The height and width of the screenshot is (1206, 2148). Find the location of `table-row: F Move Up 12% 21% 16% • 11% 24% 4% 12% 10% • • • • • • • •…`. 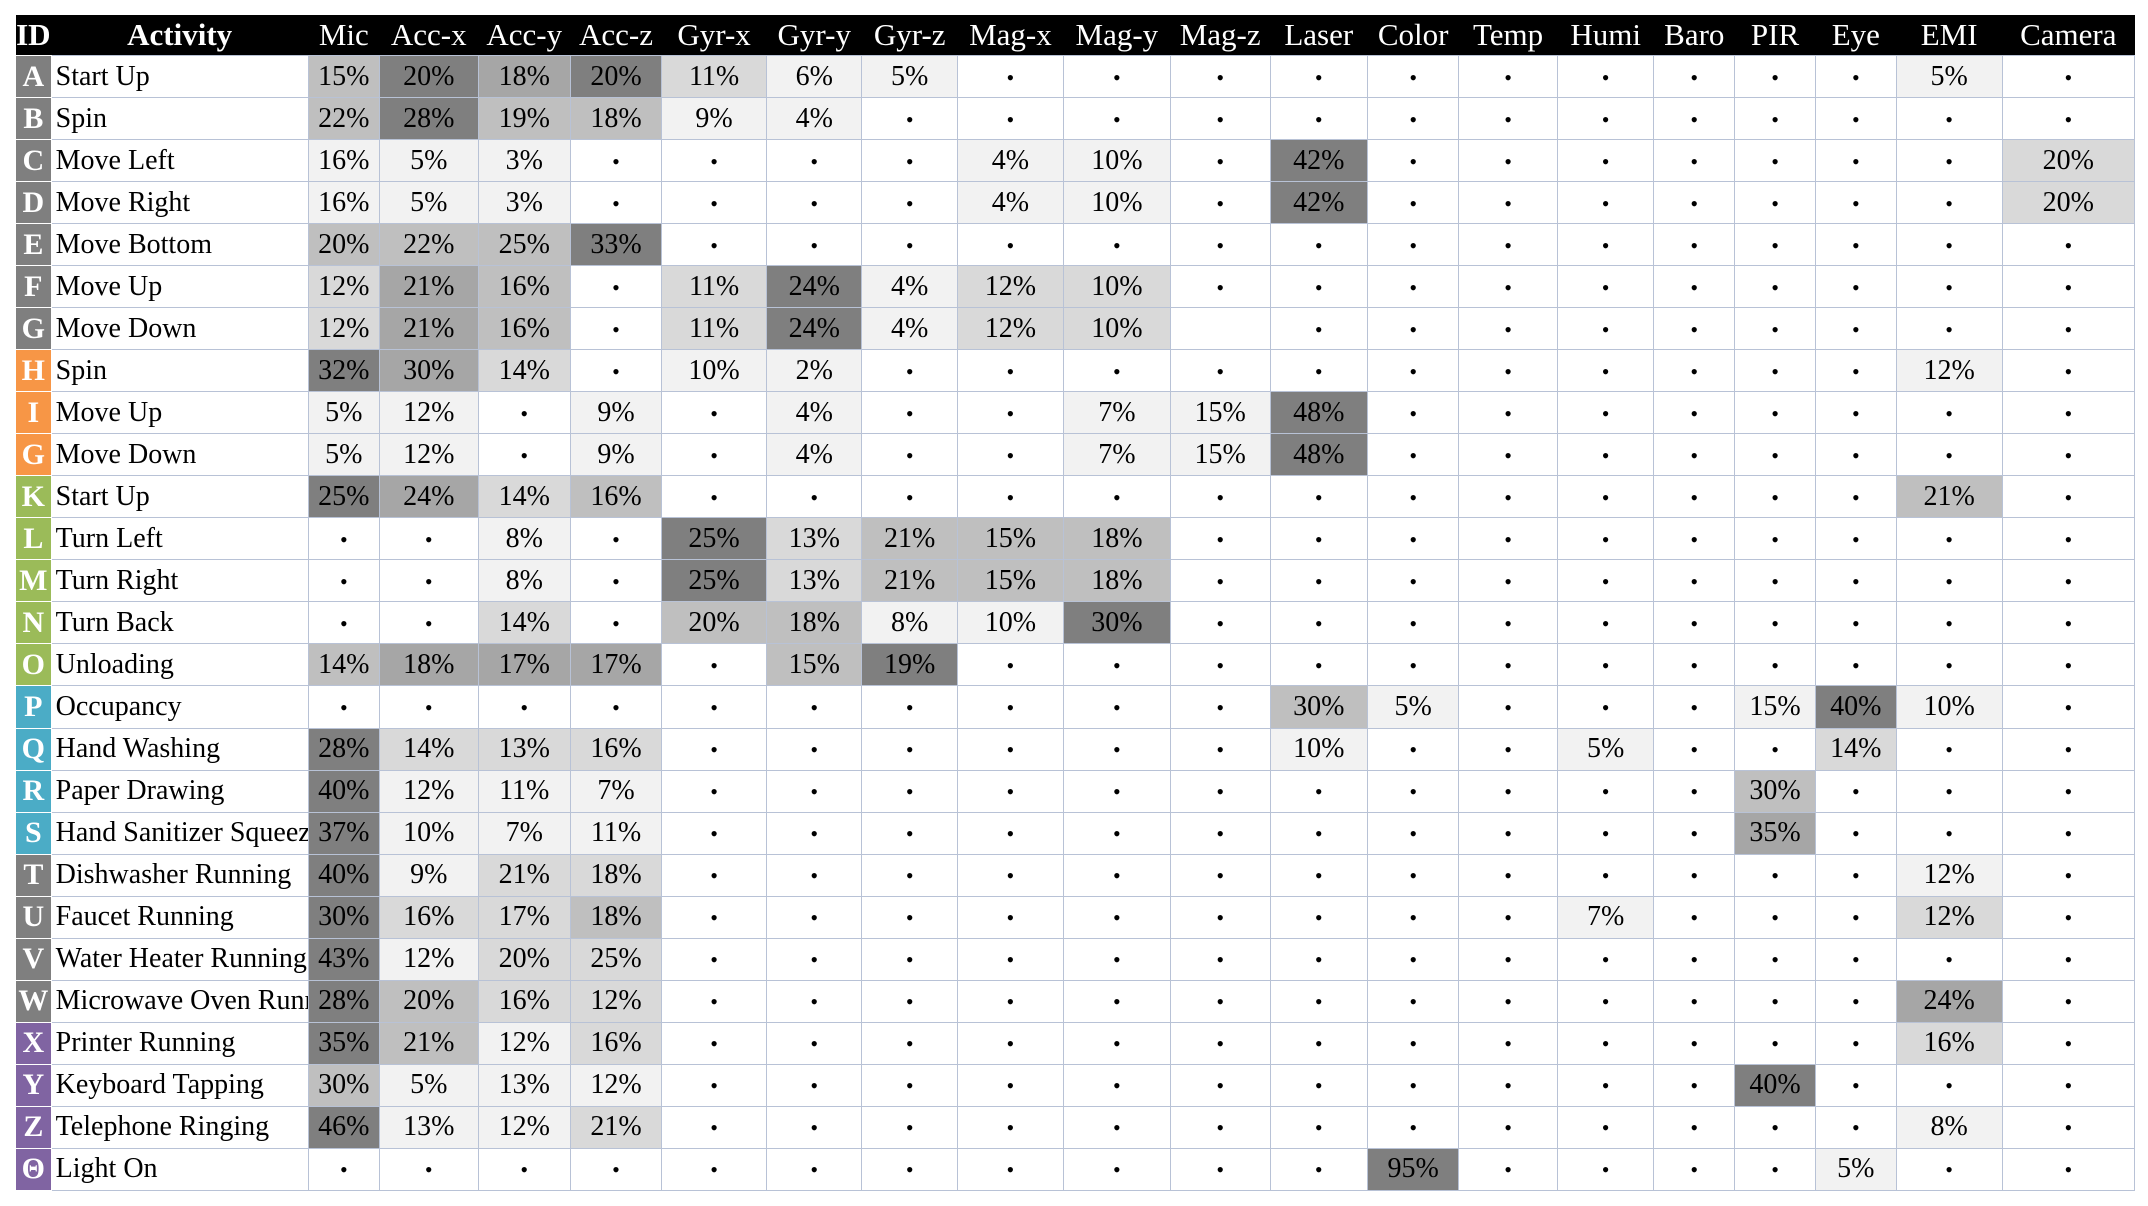

table-row: F Move Up 12% 21% 16% • 11% 24% 4% 12% 10% • • • • • • • •… is located at coordinates (1075, 287).